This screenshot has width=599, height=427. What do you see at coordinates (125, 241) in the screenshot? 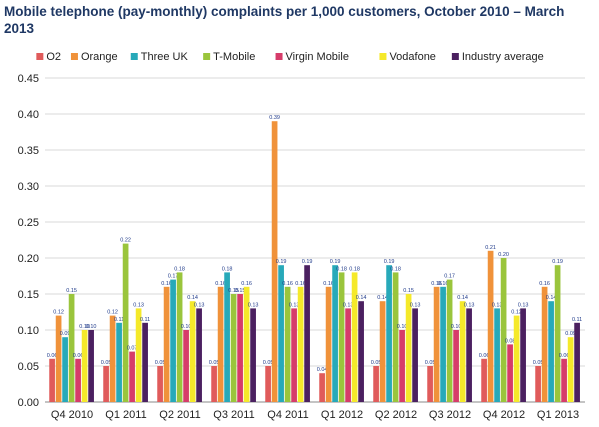
I see `data-label: 0.22` at bounding box center [125, 241].